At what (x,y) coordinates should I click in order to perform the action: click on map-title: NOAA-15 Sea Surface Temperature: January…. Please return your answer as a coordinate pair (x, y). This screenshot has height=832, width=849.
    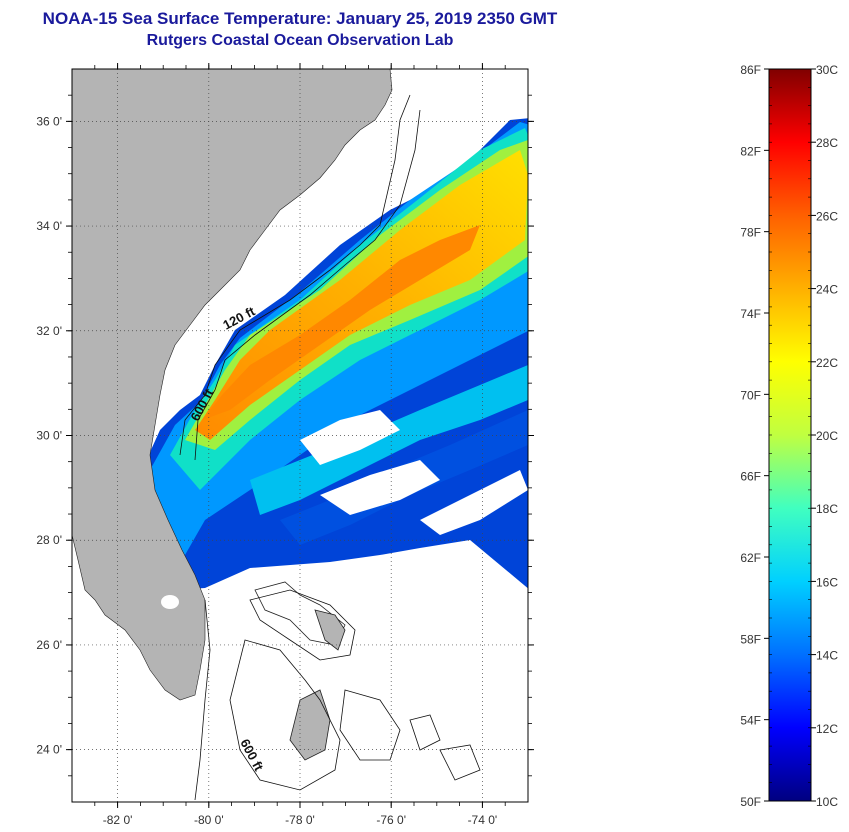
    Looking at the image, I should click on (300, 30).